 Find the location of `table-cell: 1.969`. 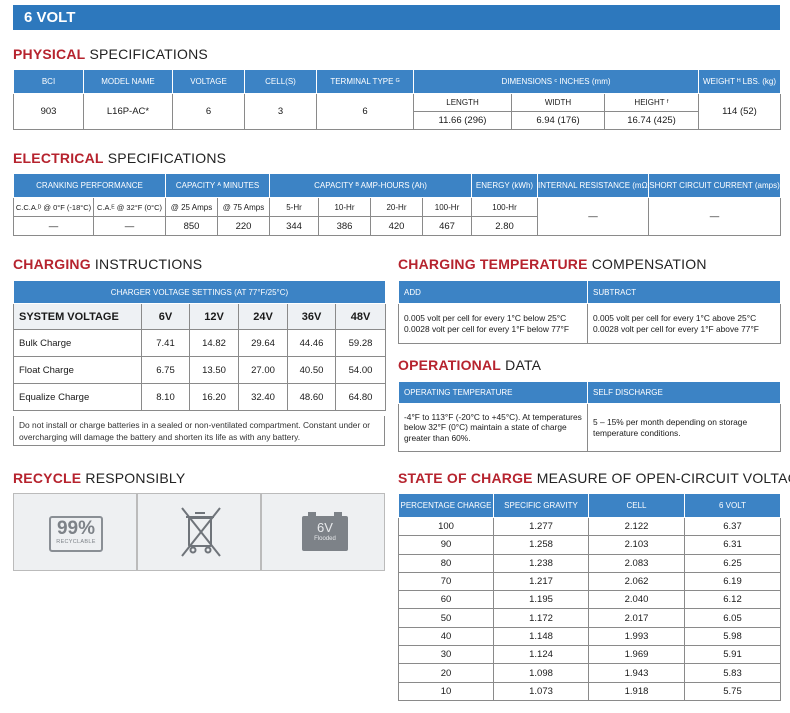

table-cell: 1.969 is located at coordinates (636, 655).